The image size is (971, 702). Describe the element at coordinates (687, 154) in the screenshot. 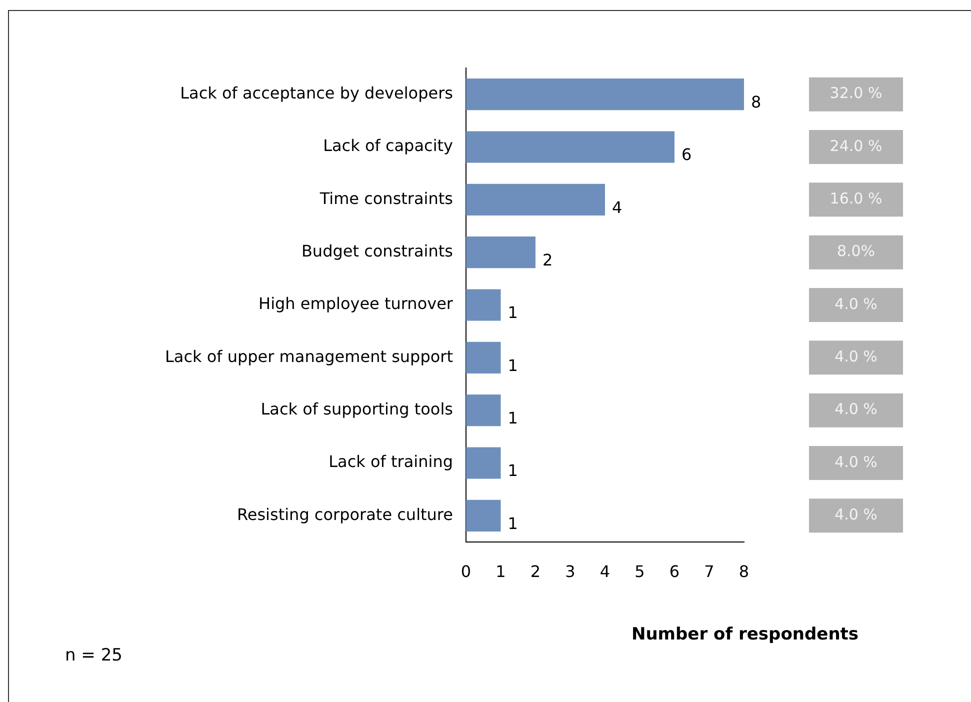

I see `data-label: 6` at that location.